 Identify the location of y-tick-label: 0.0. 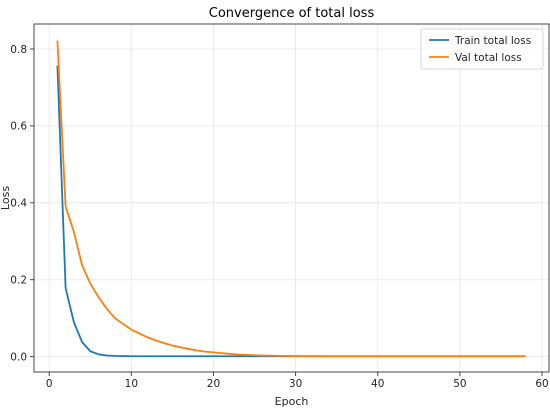
(18, 357).